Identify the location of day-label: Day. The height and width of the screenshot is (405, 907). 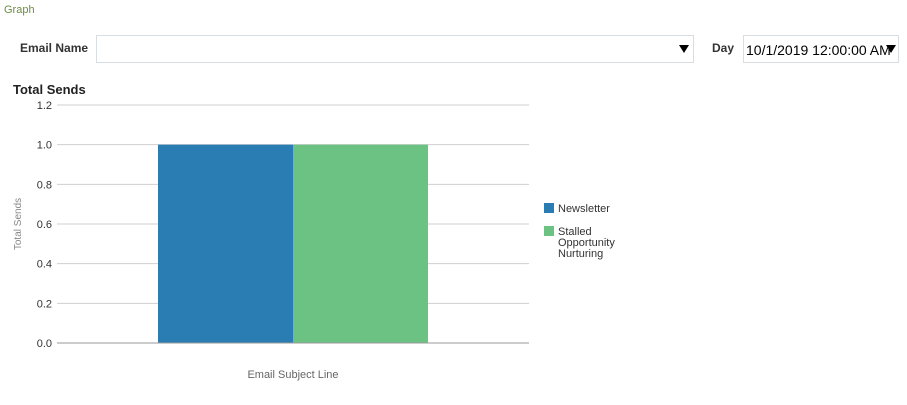
(723, 48).